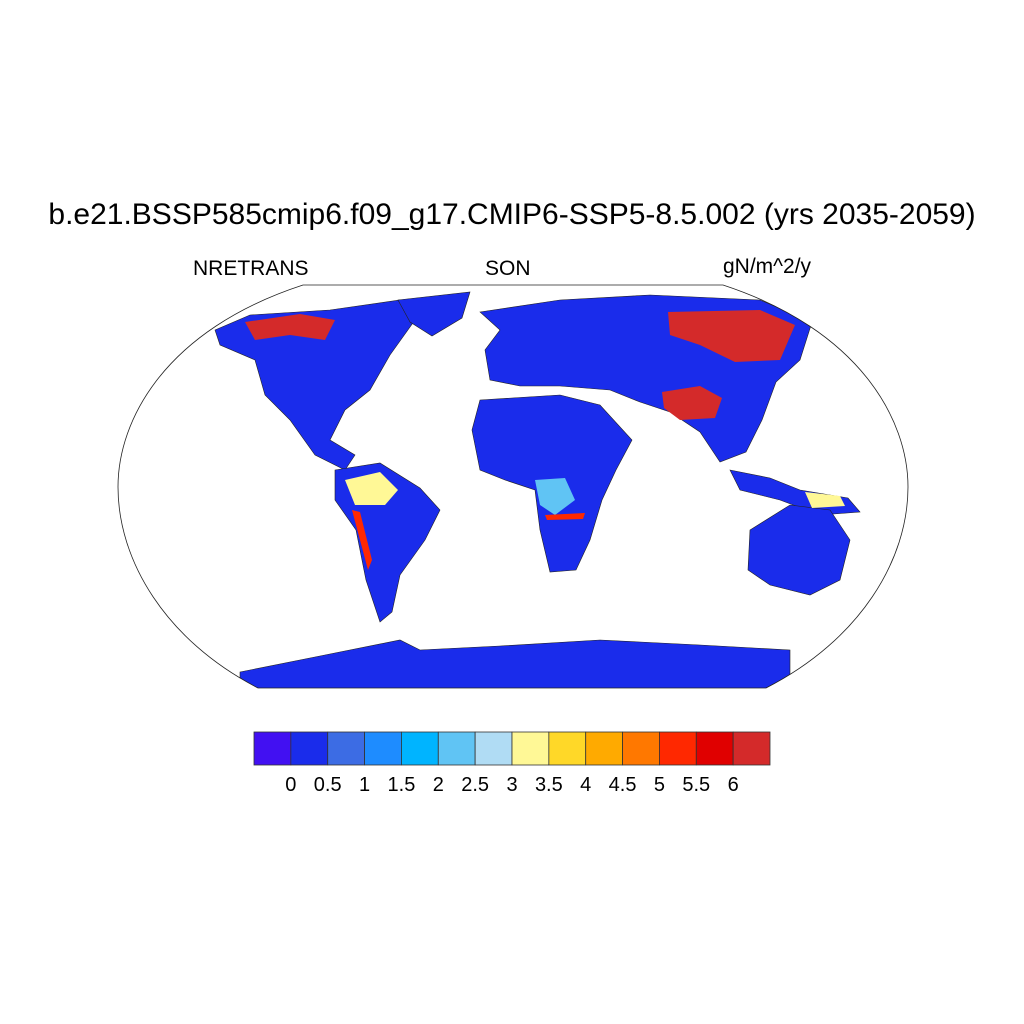 Image resolution: width=1024 pixels, height=1024 pixels. I want to click on antarctica, so click(515, 663).